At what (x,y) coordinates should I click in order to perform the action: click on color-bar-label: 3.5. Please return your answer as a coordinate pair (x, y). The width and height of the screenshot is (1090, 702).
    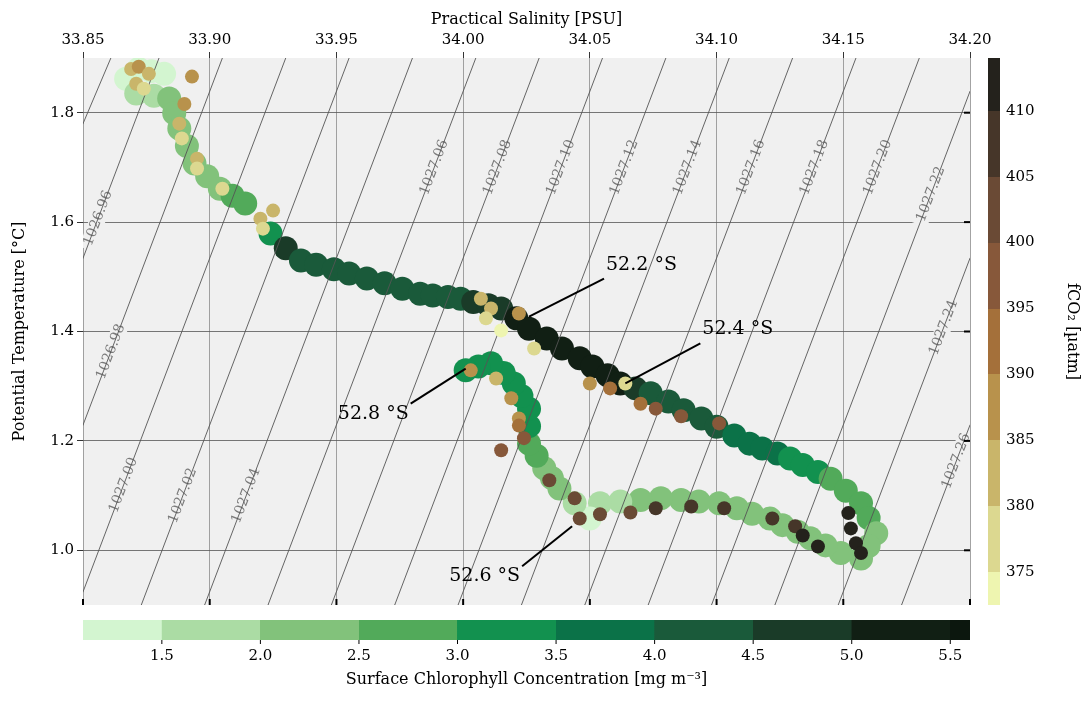
    Looking at the image, I should click on (556, 654).